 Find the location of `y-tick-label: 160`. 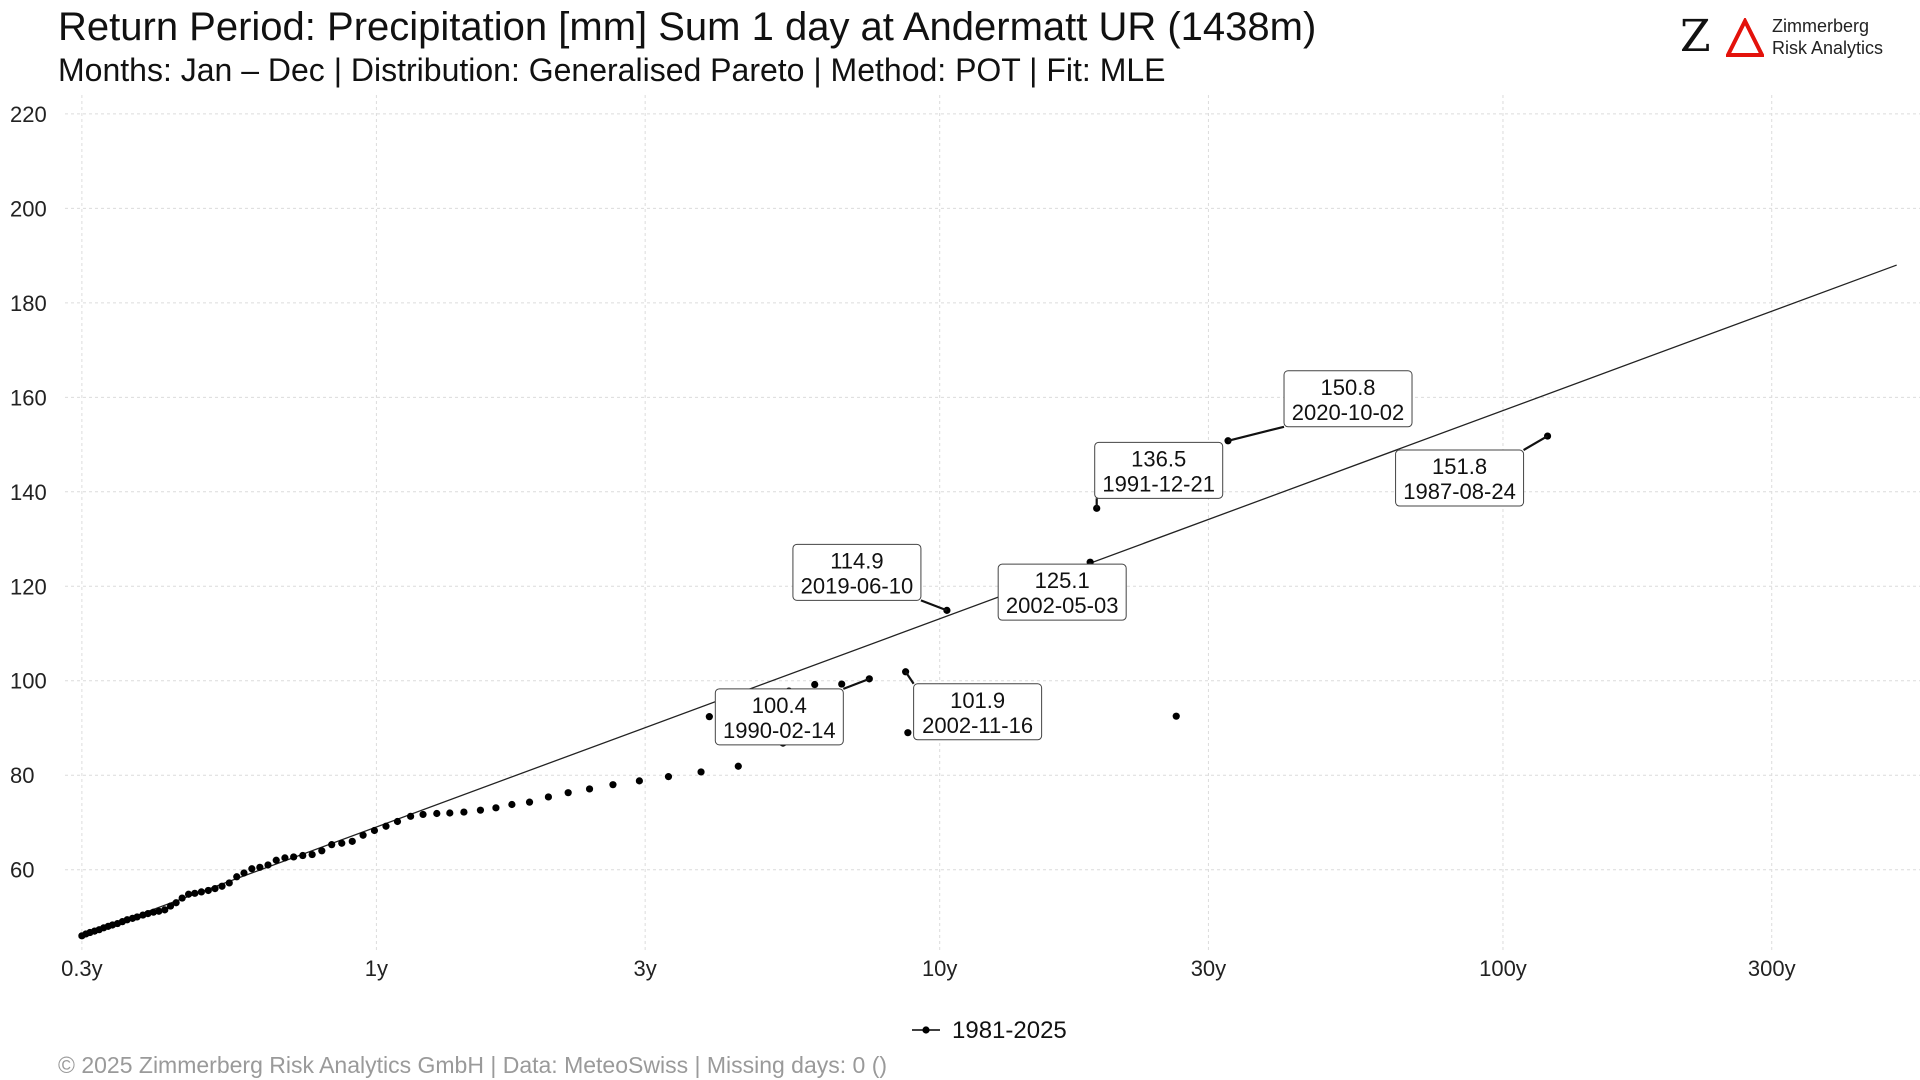

y-tick-label: 160 is located at coordinates (28, 397).